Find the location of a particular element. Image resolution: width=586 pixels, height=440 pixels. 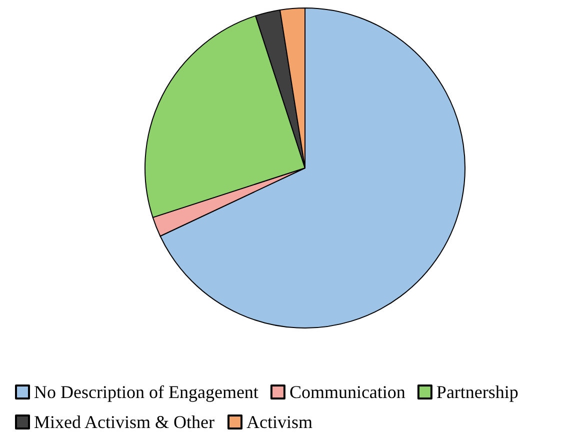

legend-label: Mixed Activism & Other is located at coordinates (124, 422).